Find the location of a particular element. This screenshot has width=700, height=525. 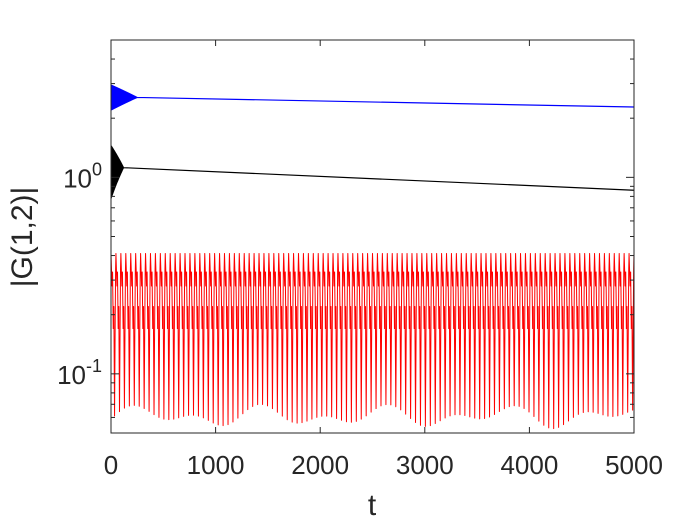

series-2-line is located at coordinates (372, 172).